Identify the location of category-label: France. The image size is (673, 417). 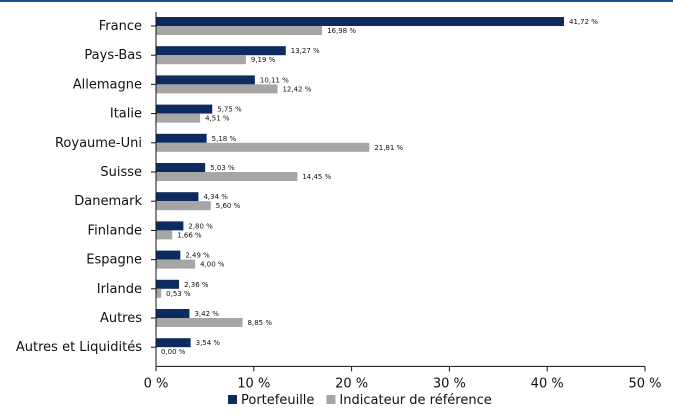
(120, 26).